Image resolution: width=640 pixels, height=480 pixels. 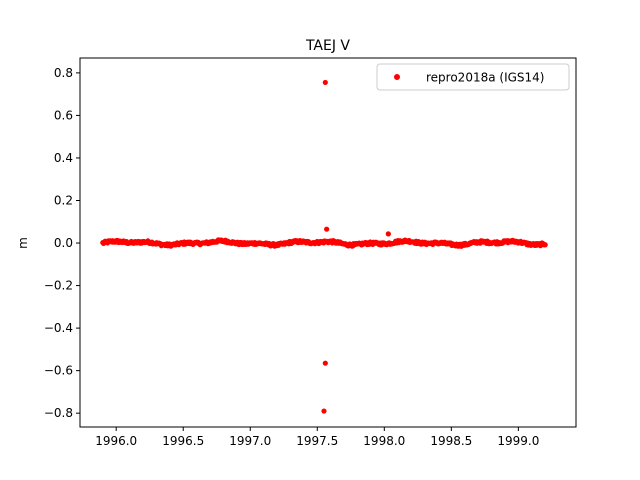 I want to click on y-tick-label: −0.2, so click(x=58, y=286).